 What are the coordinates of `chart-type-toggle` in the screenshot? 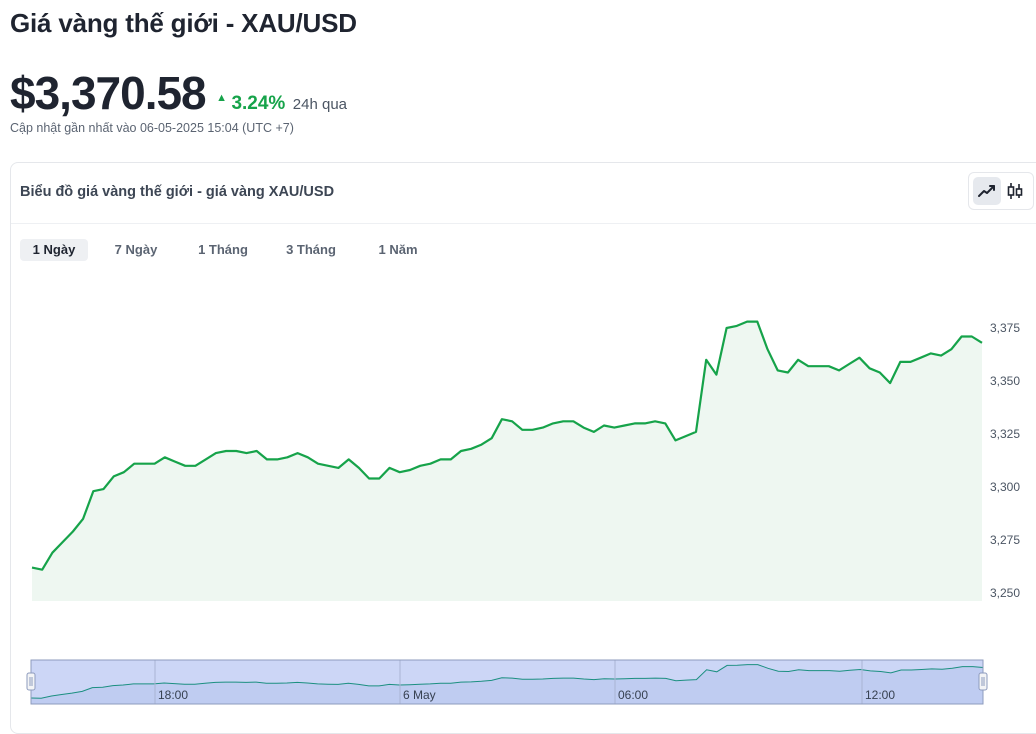 It's located at (1001, 191).